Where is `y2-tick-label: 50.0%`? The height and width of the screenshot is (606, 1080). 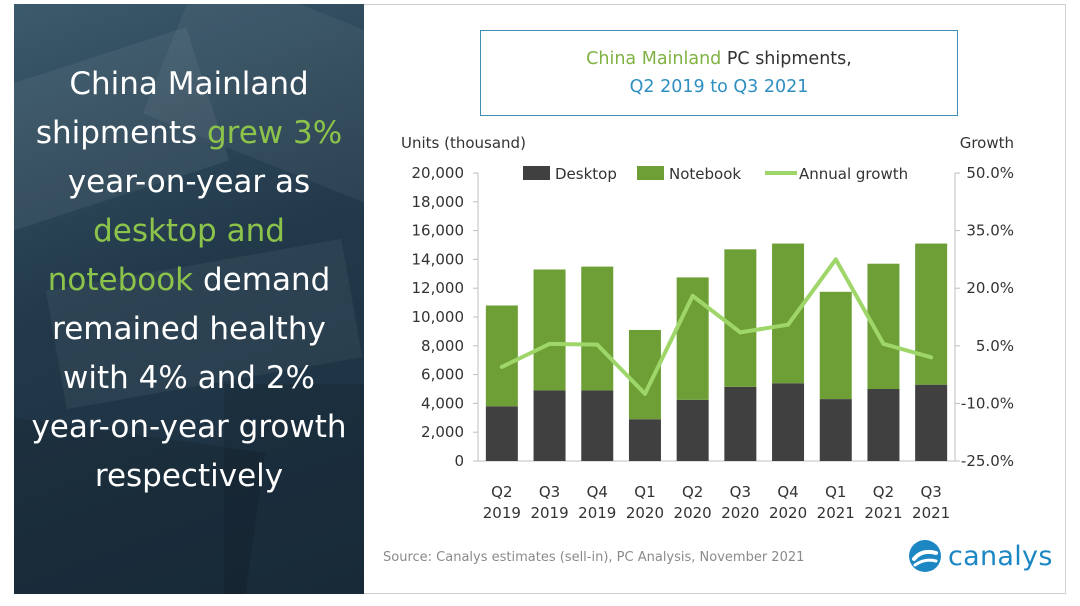 y2-tick-label: 50.0% is located at coordinates (990, 173).